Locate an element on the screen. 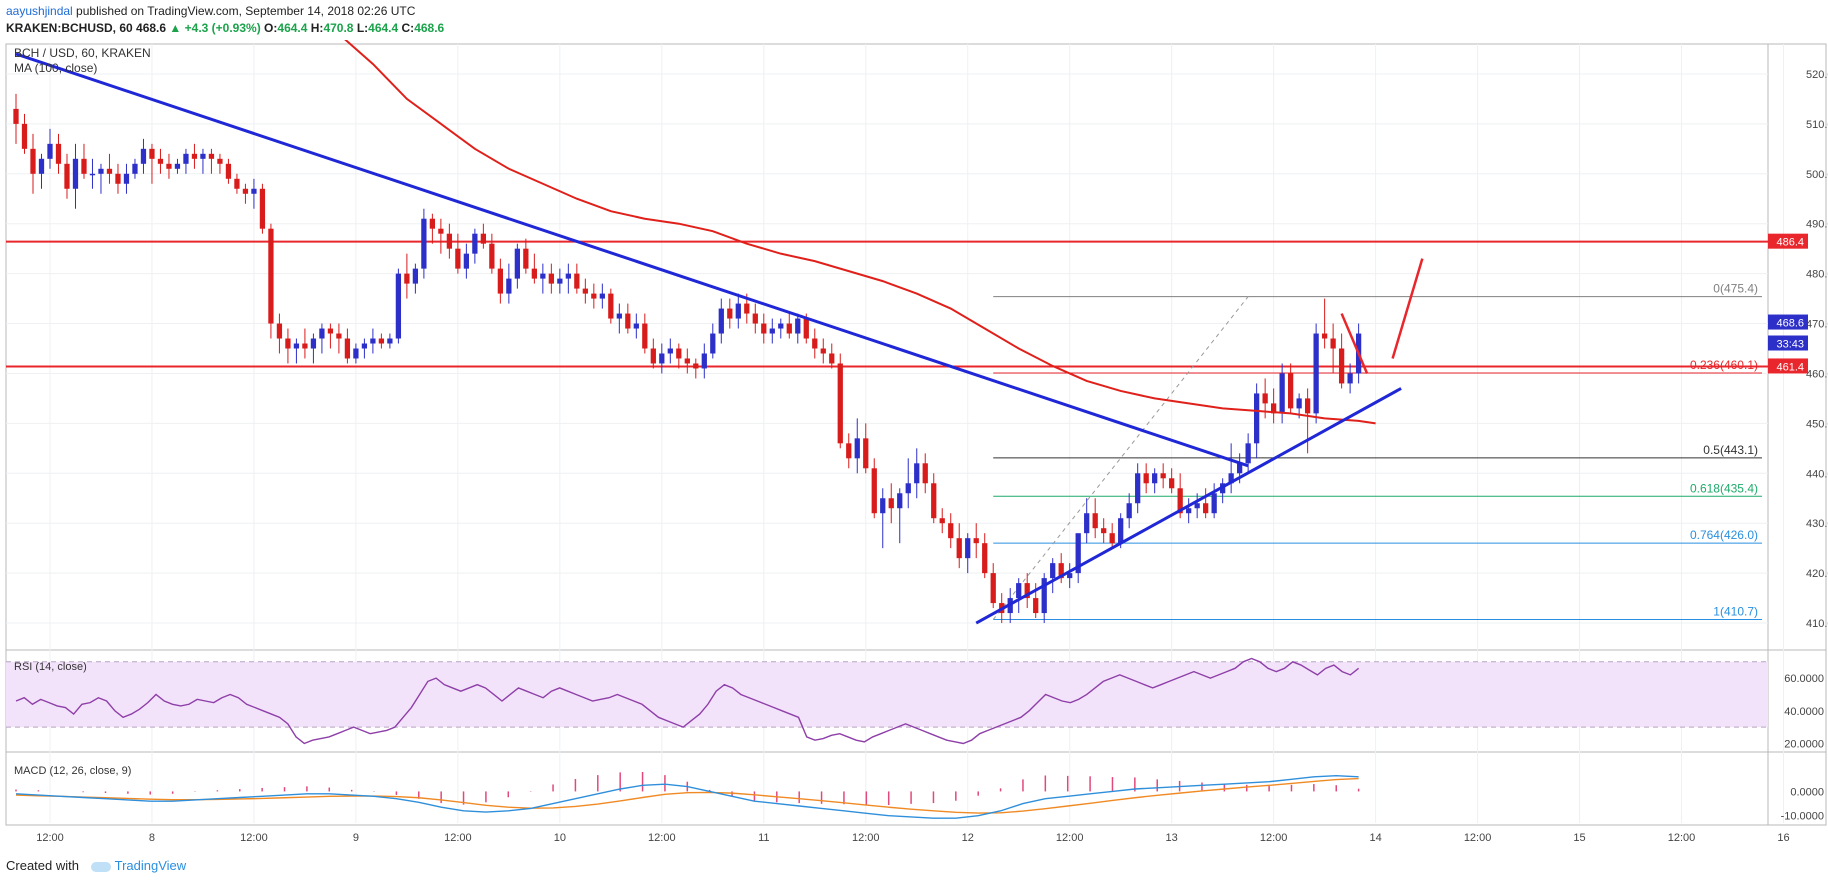  fib-level-label: 0.618(435.4) is located at coordinates (1724, 488).